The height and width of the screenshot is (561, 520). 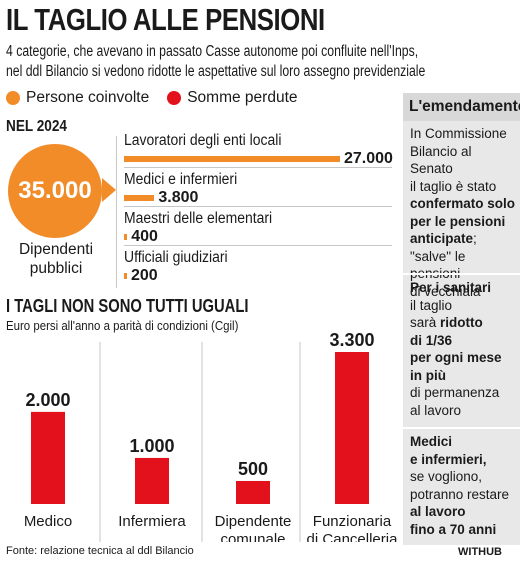 What do you see at coordinates (480, 552) in the screenshot?
I see `credit-logo: WITHUB` at bounding box center [480, 552].